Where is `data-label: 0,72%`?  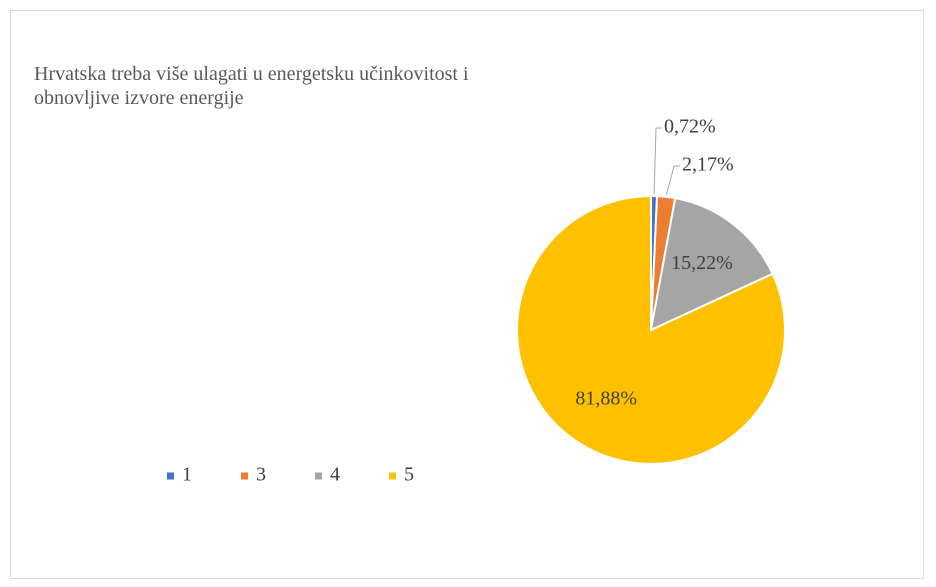 data-label: 0,72% is located at coordinates (690, 127).